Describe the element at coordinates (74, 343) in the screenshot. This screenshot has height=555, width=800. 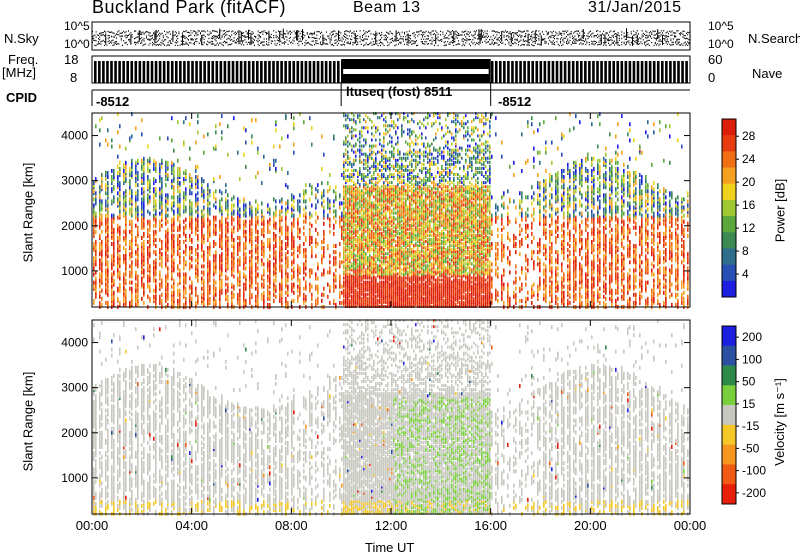
I see `velocity-ytick-label: 4000` at that location.